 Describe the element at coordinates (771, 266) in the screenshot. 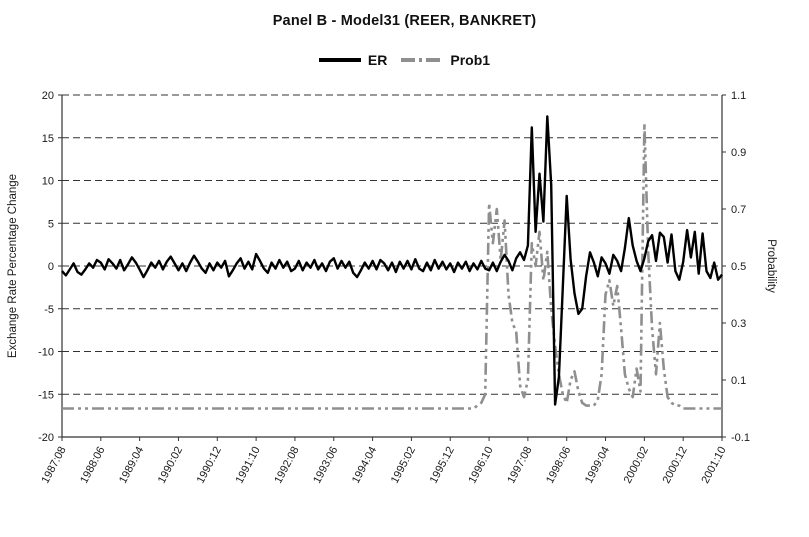

I see `right-axis-title: Probability` at that location.